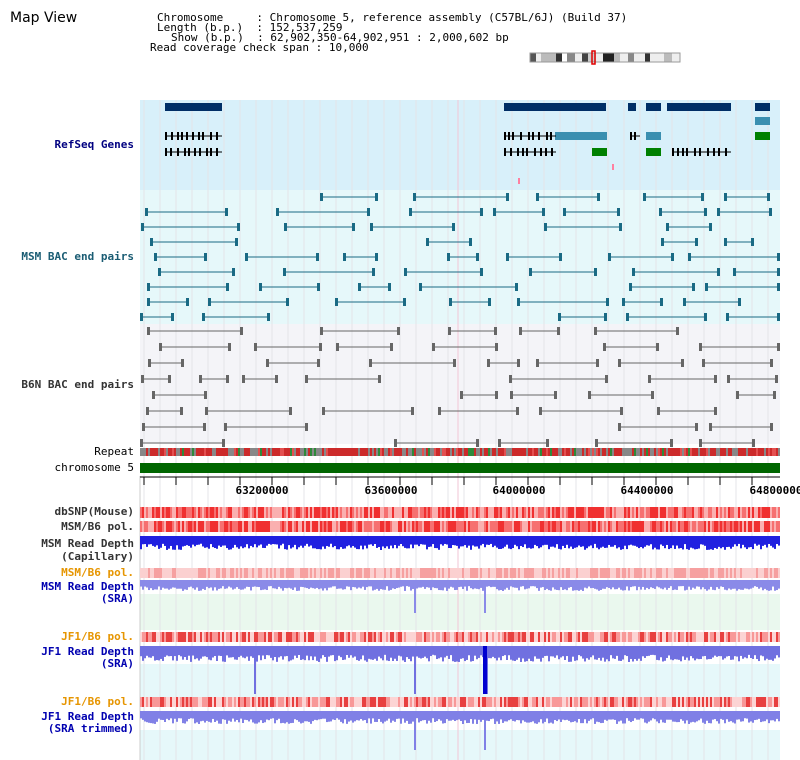 Image resolution: width=800 pixels, height=760 pixels. I want to click on b6n-bac-pair-end, so click(555, 395).